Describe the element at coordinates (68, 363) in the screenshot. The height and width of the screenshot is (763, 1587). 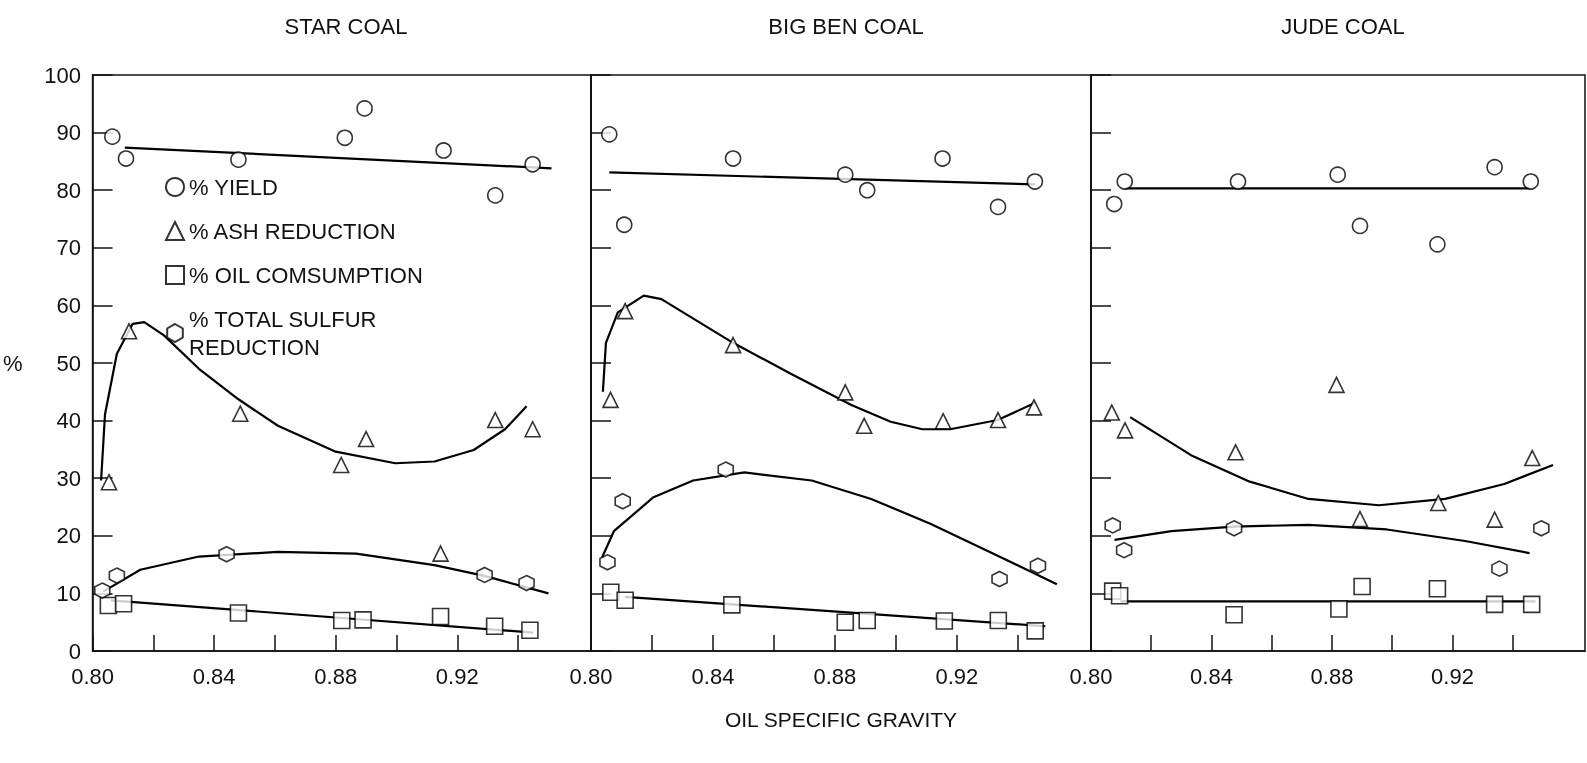
I see `y-tick-label: 50` at that location.